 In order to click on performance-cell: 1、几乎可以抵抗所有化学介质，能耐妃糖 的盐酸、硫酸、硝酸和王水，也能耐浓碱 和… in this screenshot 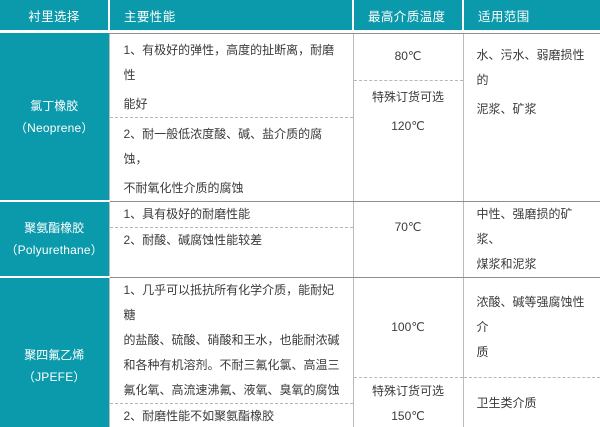, I will do `click(230, 352)`.